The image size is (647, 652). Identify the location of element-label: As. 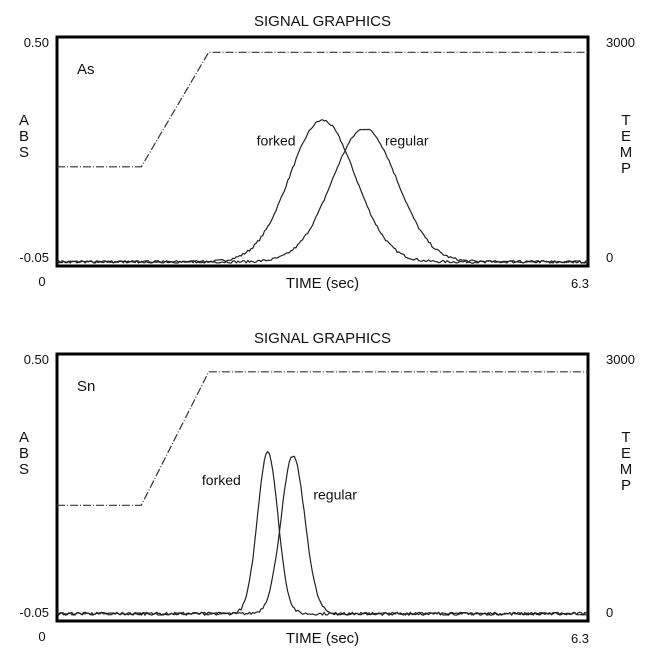
(86, 69).